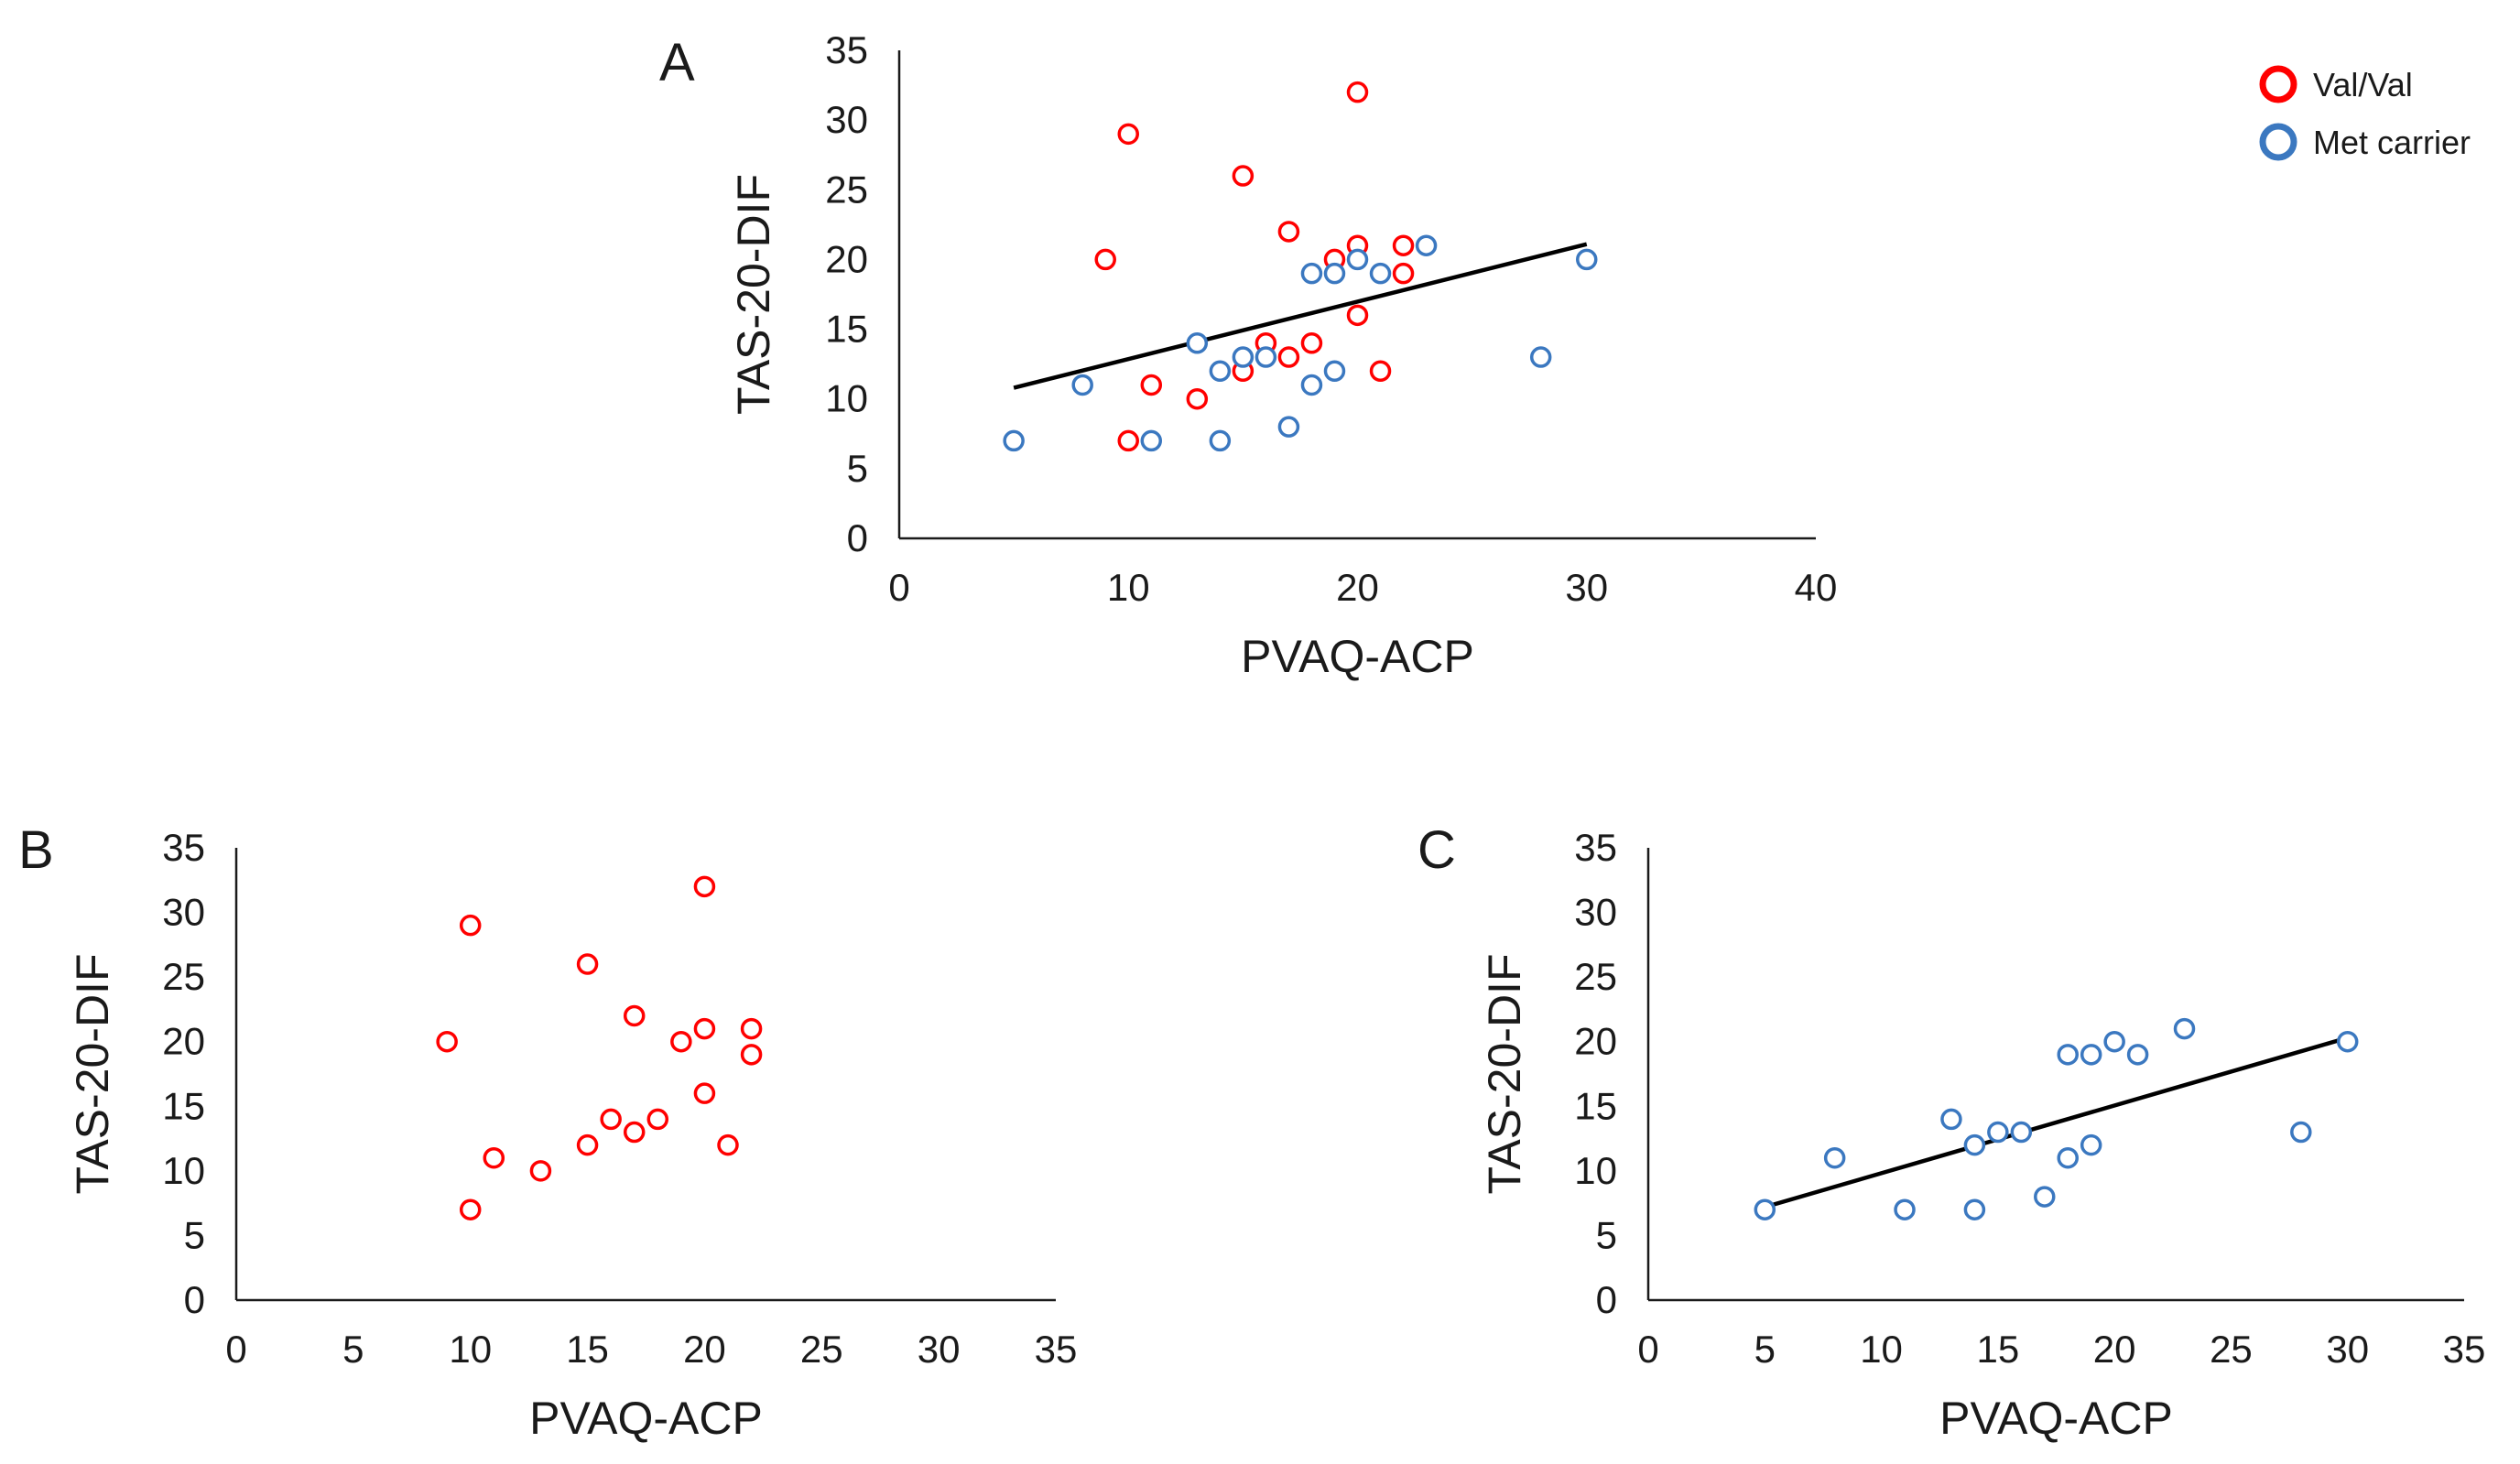  Describe the element at coordinates (1357, 656) in the screenshot. I see `panel-a-x-axis-label: PVAQ-ACP` at that location.